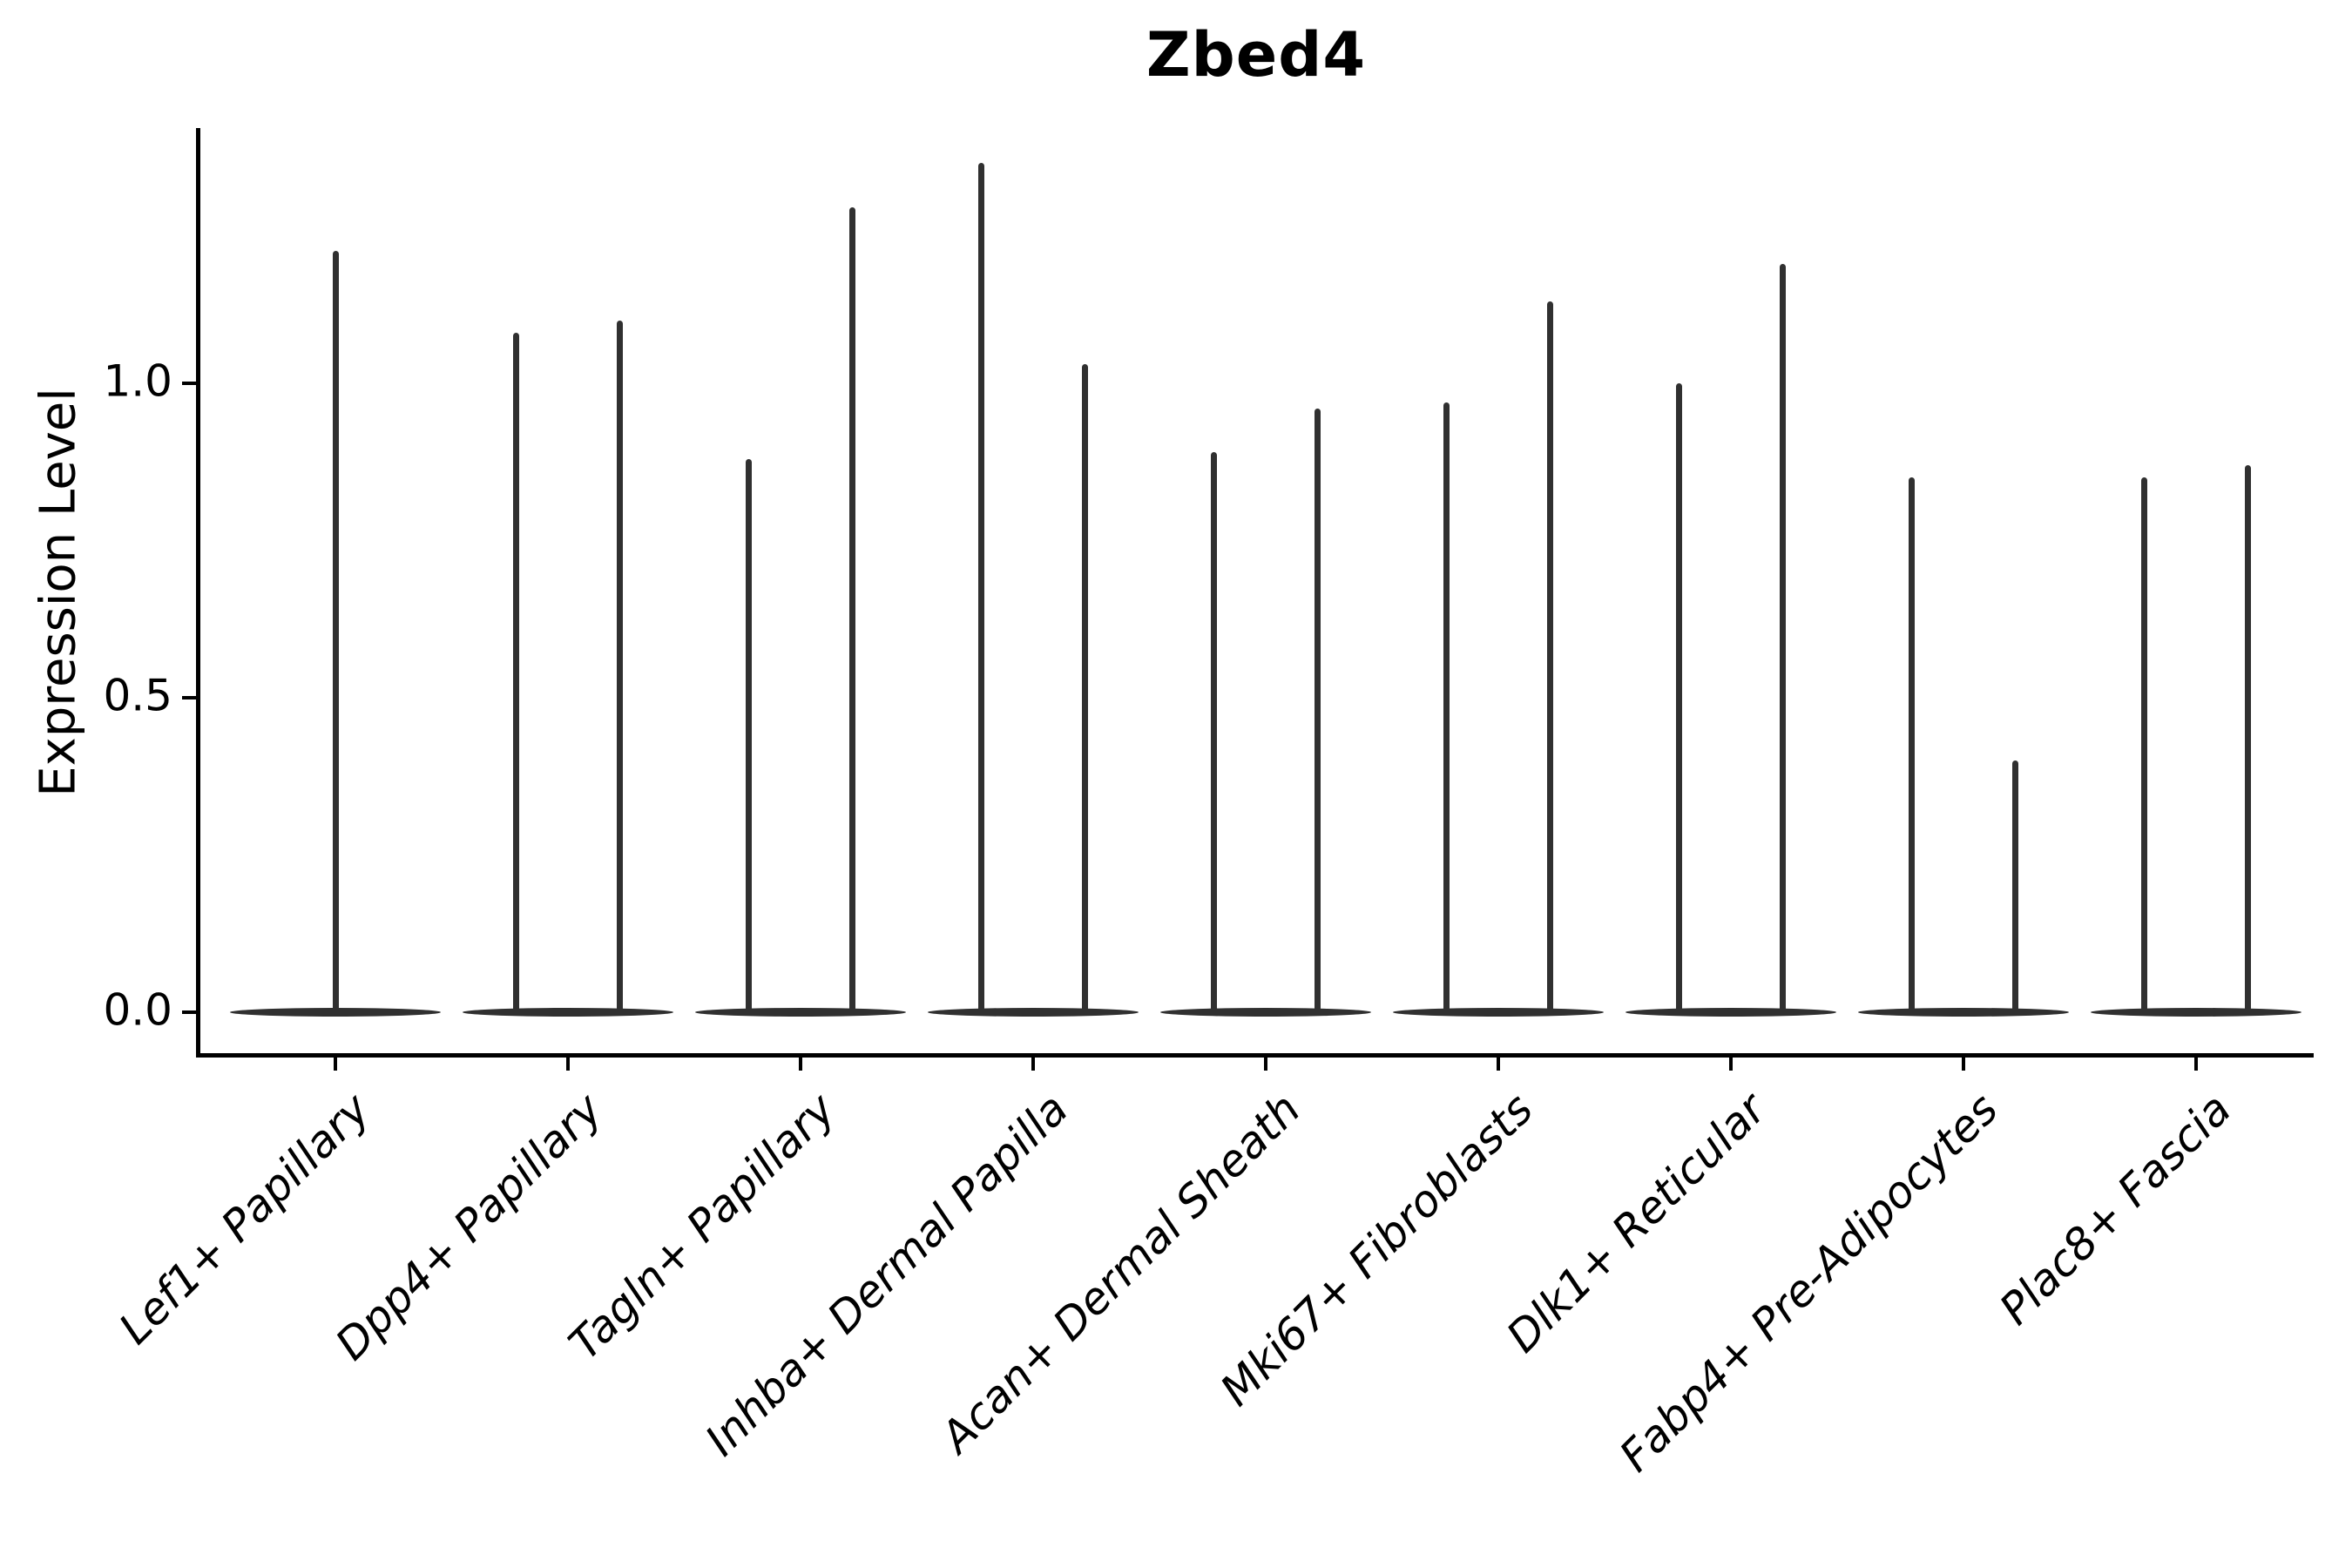  I want to click on x-axis-spine, so click(1255, 1055).